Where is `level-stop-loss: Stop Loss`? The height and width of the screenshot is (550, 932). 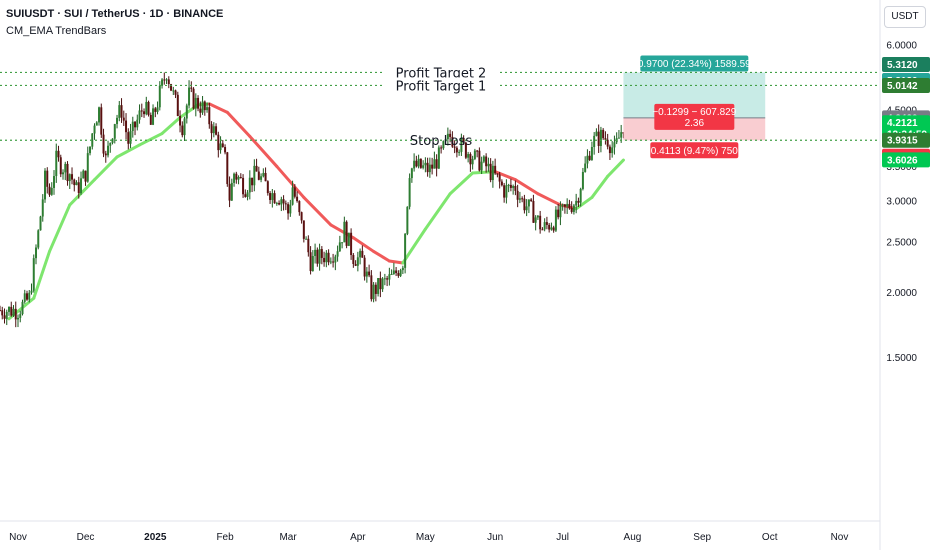 level-stop-loss: Stop Loss is located at coordinates (440, 140).